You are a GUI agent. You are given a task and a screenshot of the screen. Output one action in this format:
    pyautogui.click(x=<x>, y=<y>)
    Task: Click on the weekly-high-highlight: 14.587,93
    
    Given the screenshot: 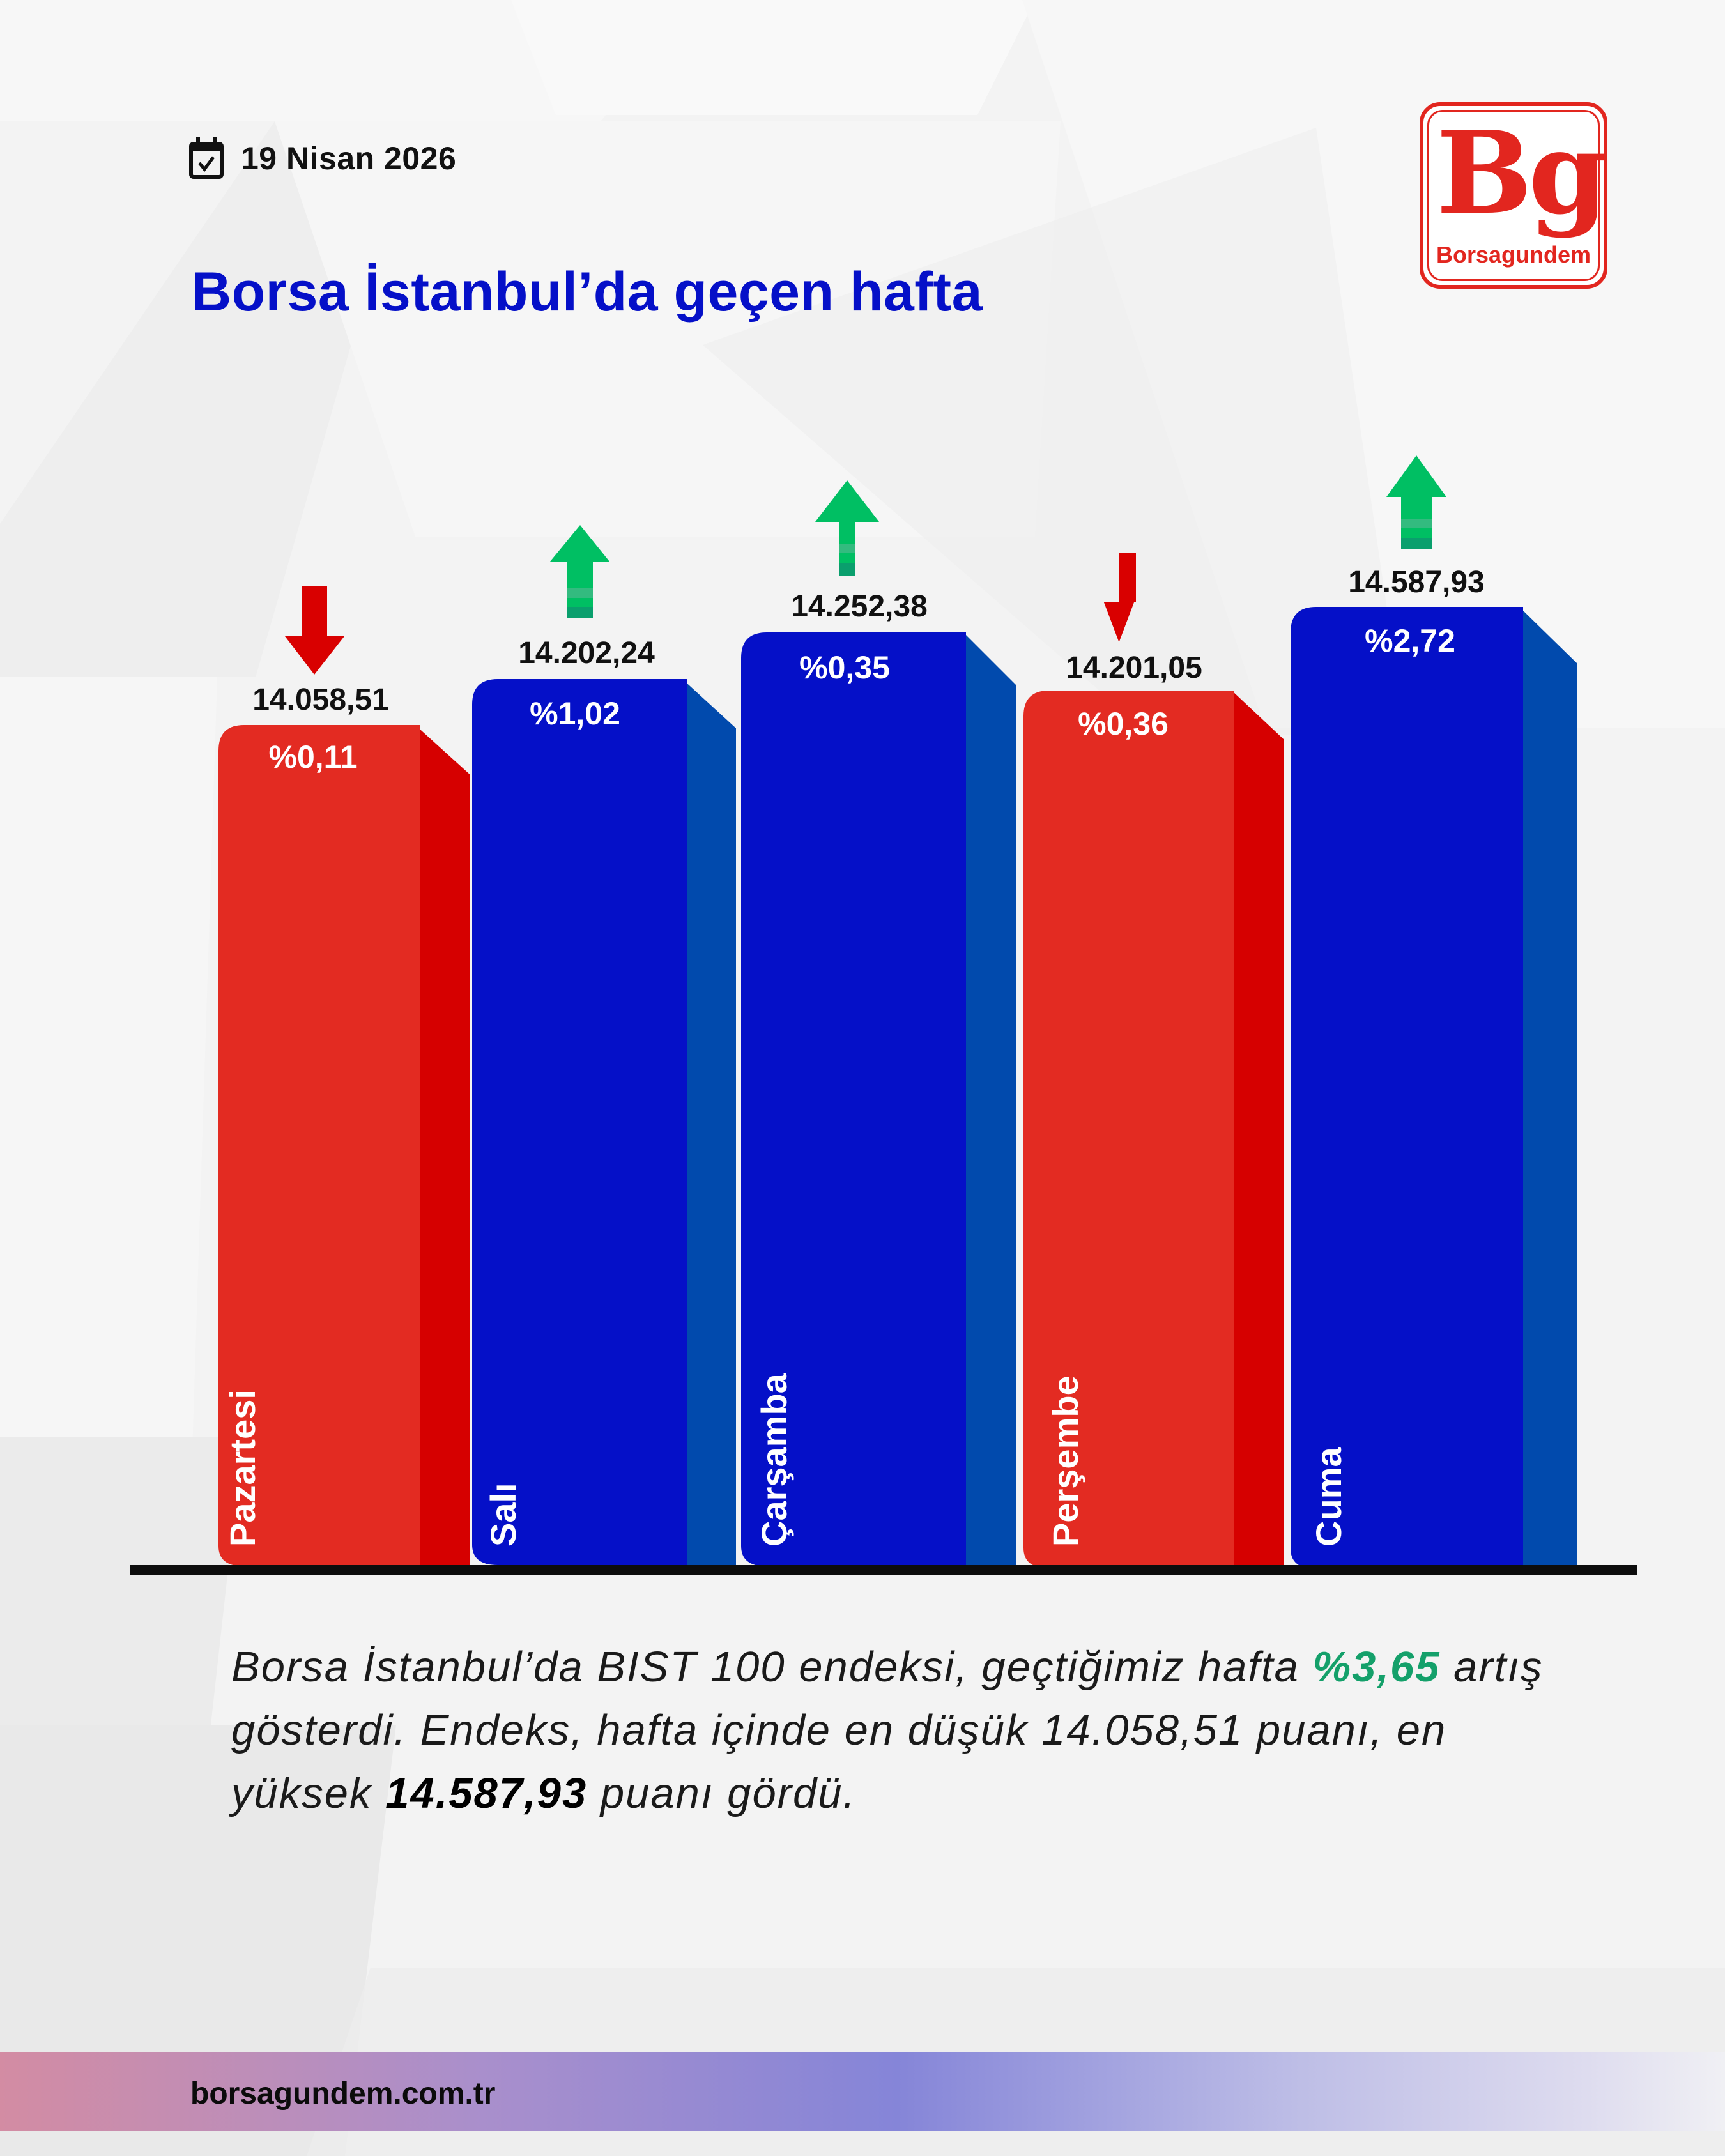 What is the action you would take?
    pyautogui.click(x=486, y=1793)
    